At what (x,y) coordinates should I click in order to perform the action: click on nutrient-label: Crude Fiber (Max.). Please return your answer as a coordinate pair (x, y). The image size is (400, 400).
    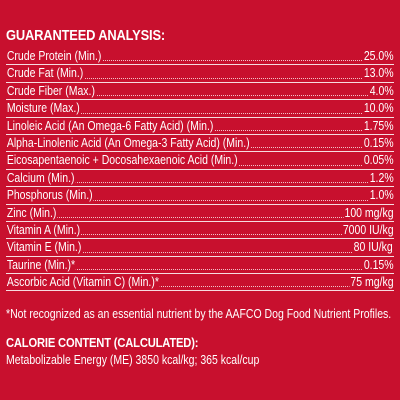
    Looking at the image, I should click on (51, 90).